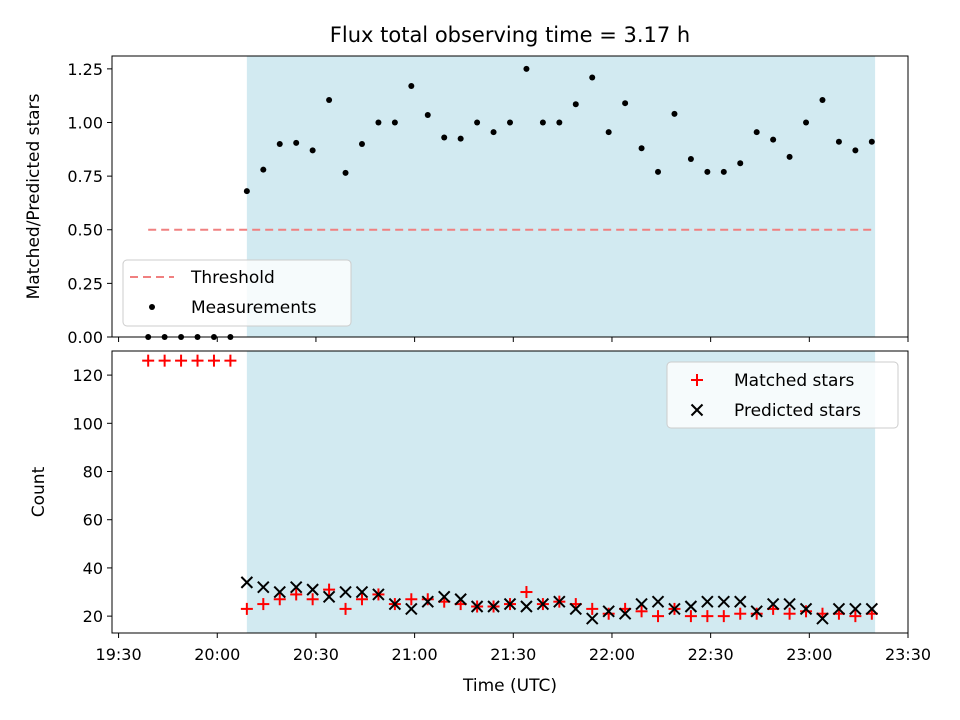 Image resolution: width=960 pixels, height=720 pixels. I want to click on legend-measurements-label: Measurements, so click(254, 308).